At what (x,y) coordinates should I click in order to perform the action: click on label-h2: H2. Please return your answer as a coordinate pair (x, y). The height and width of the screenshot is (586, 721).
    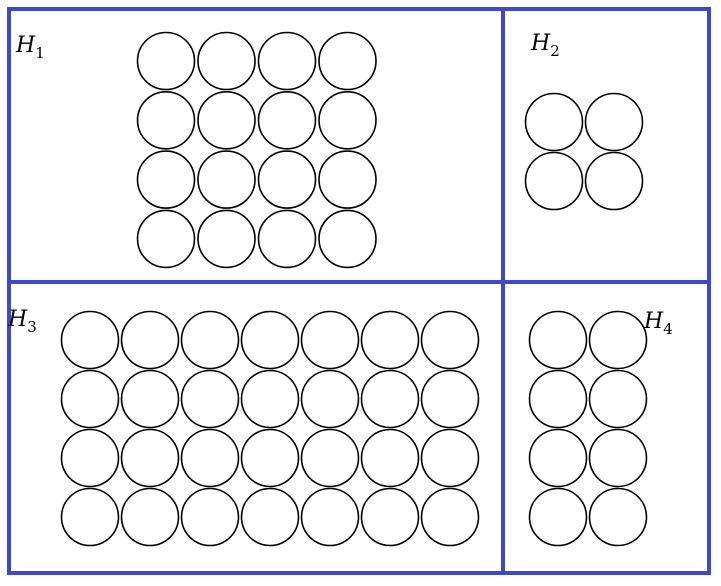
    Looking at the image, I should click on (545, 45).